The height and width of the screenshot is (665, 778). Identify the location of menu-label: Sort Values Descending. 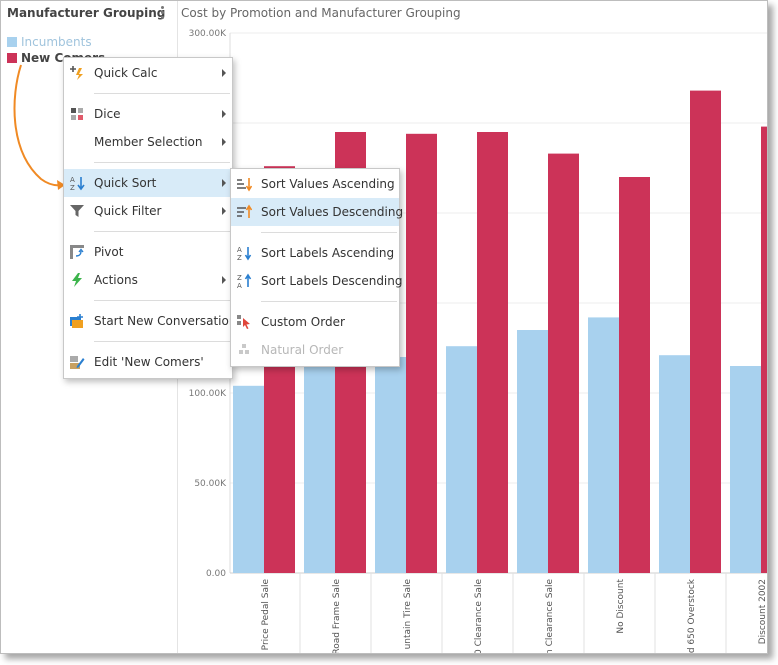
(332, 212).